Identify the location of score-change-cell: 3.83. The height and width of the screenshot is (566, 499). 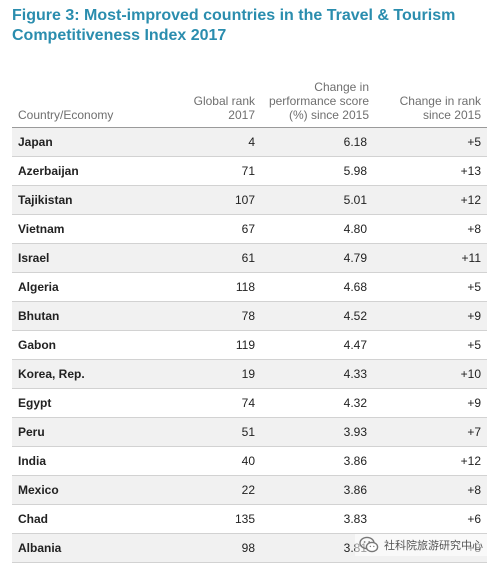
(318, 519).